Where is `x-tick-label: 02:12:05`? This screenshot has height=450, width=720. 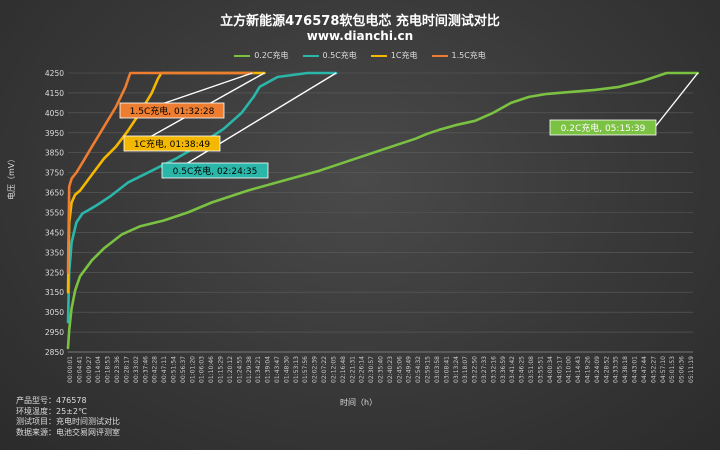
x-tick-label: 02:12:05 is located at coordinates (333, 369).